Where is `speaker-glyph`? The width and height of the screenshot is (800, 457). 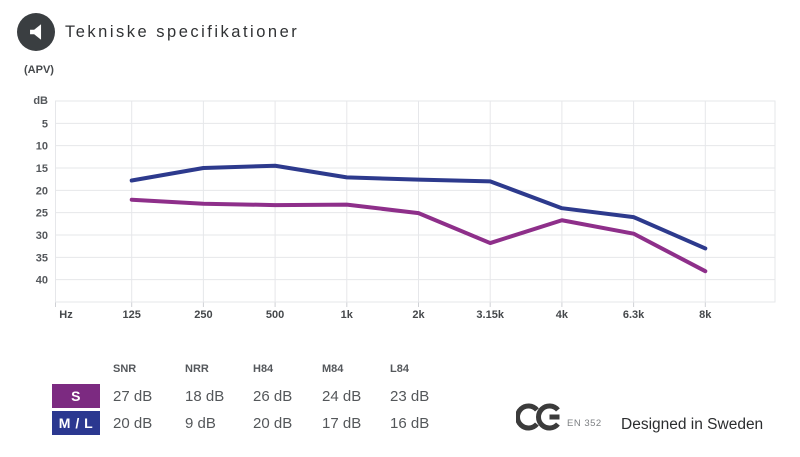
speaker-glyph is located at coordinates (36, 32).